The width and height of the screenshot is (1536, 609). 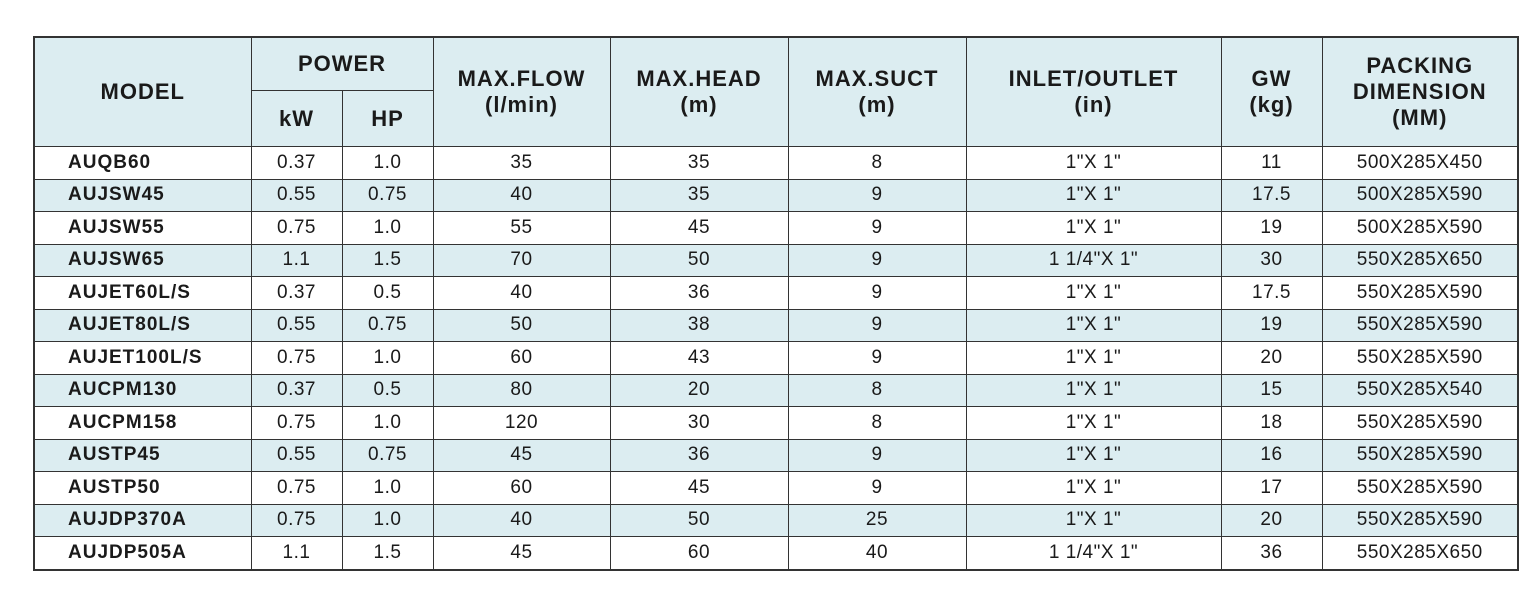 What do you see at coordinates (142, 423) in the screenshot?
I see `cell-model: AUCPM158` at bounding box center [142, 423].